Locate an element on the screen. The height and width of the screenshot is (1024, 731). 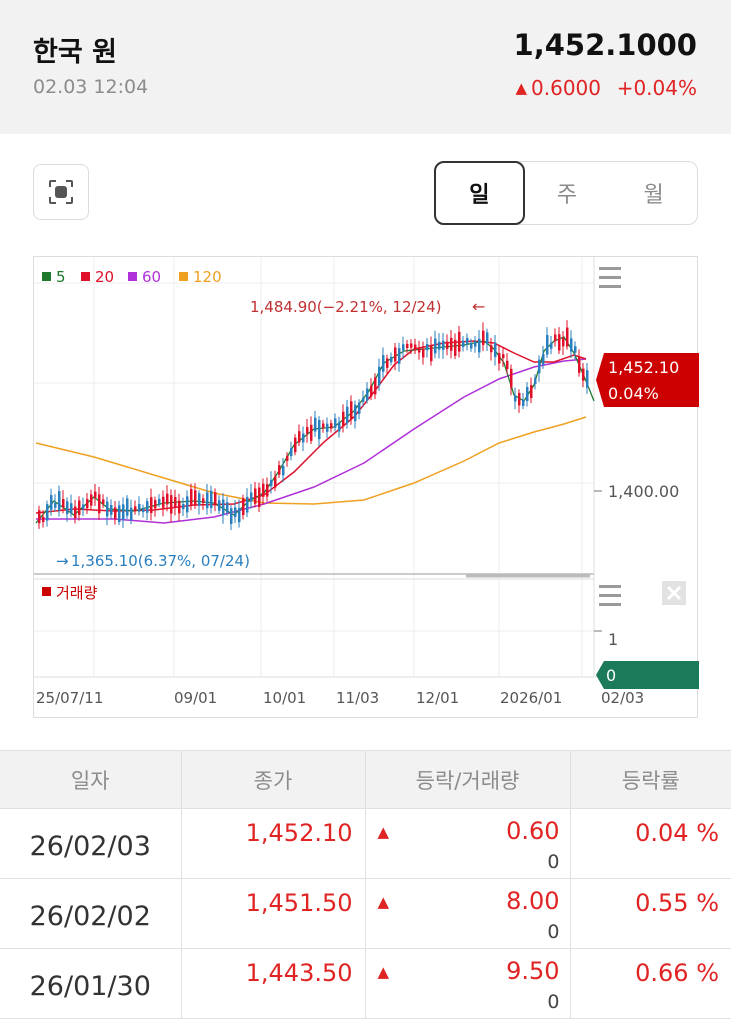
ma-legend: 5 20 60 120 is located at coordinates (132, 277).